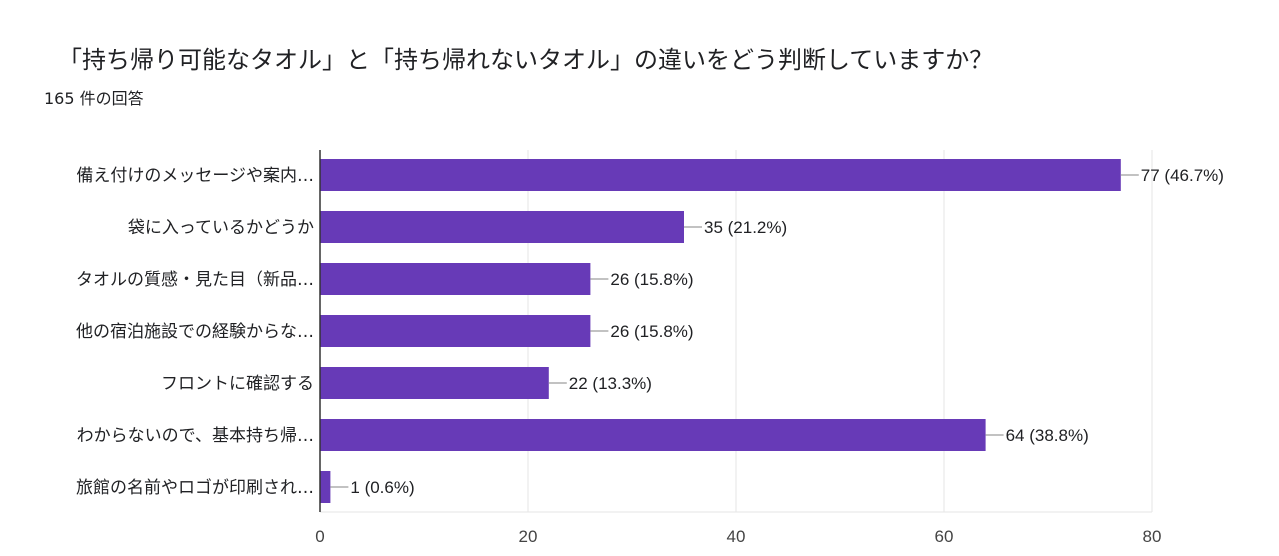 Image resolution: width=1279 pixels, height=556 pixels. What do you see at coordinates (526, 60) in the screenshot?
I see `chart-title: 「持ち帰り可能なタオル」と「持ち帰れないタオル」の違いをどう判断していますか？` at bounding box center [526, 60].